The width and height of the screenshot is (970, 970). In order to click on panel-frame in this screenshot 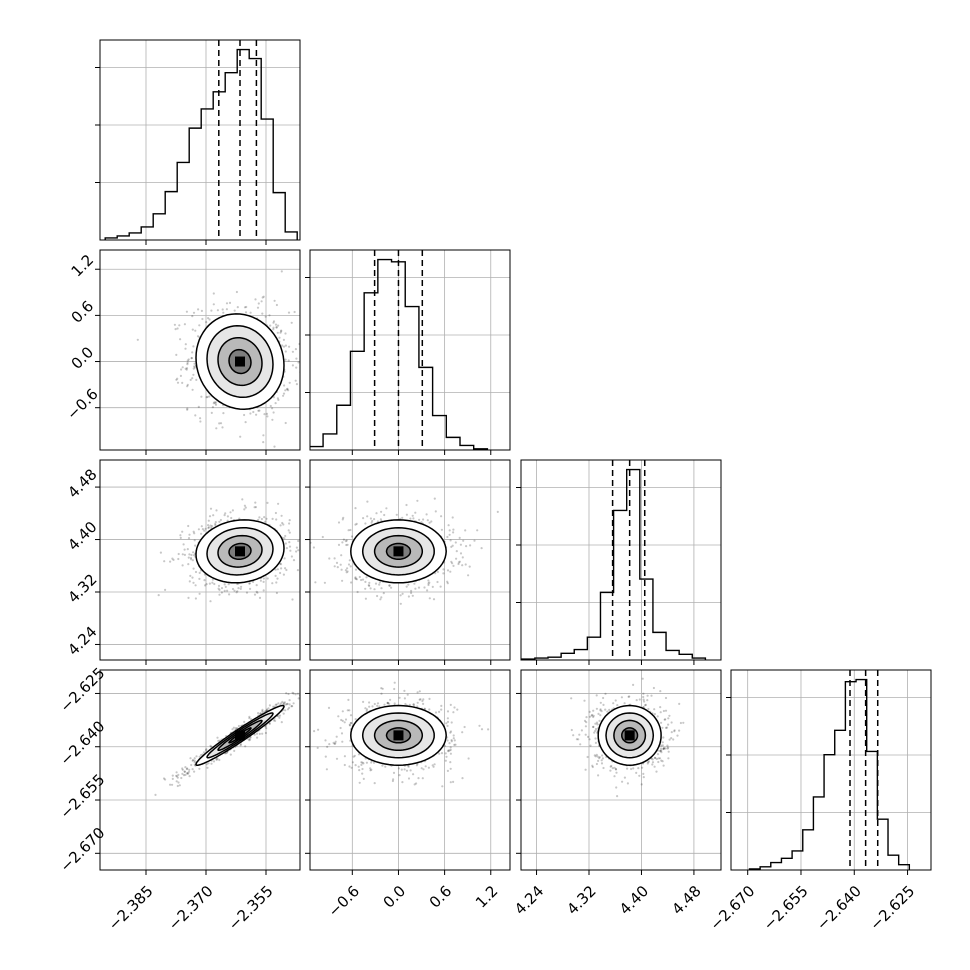, I will do `click(410, 350)`.